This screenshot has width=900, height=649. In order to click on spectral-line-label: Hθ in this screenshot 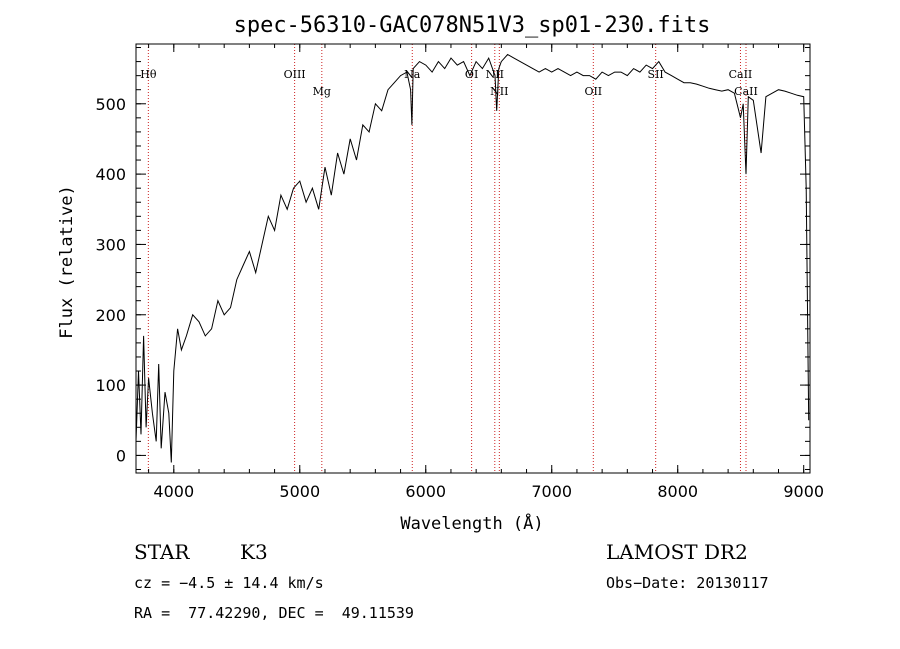, I will do `click(148, 74)`.